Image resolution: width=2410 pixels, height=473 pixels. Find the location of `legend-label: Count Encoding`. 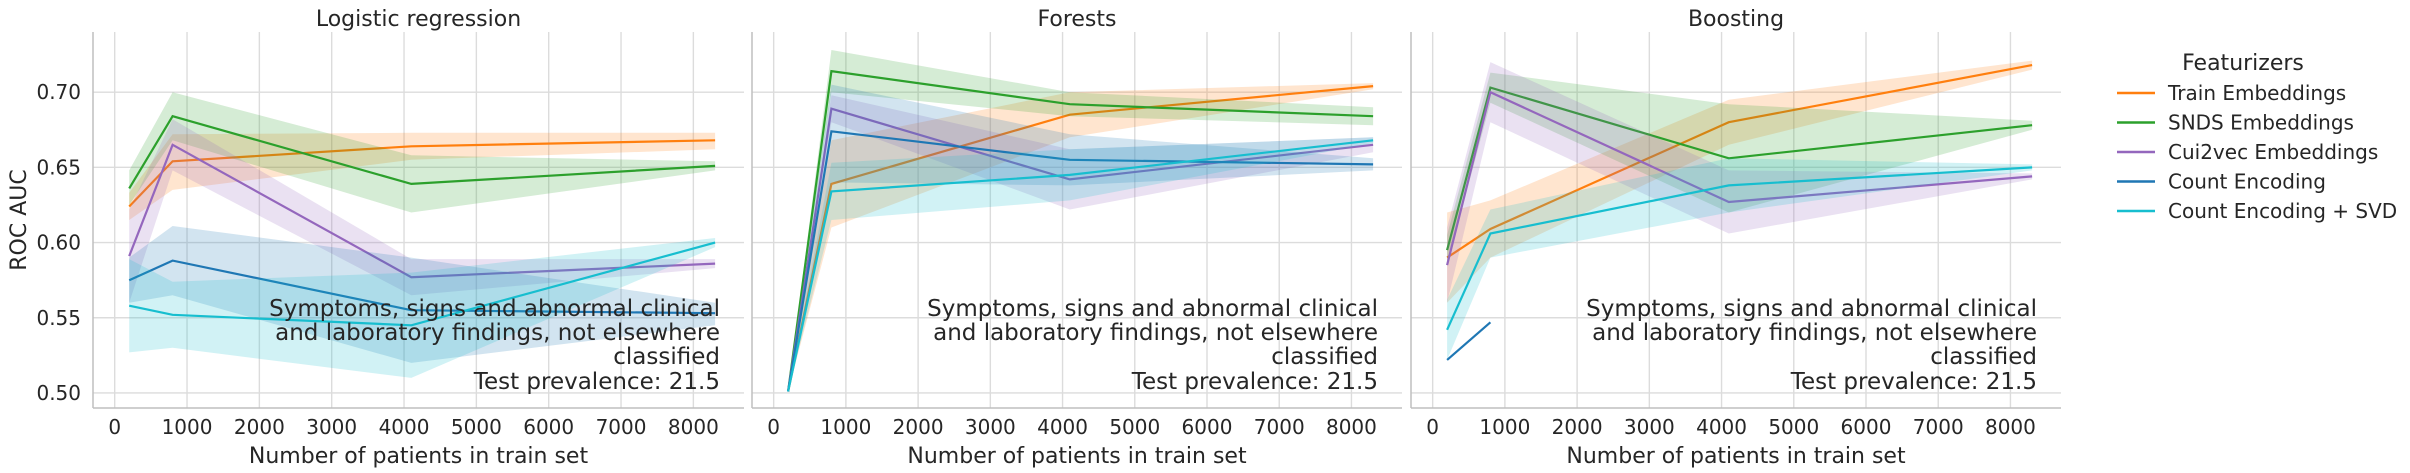

legend-label: Count Encoding is located at coordinates (2247, 182).